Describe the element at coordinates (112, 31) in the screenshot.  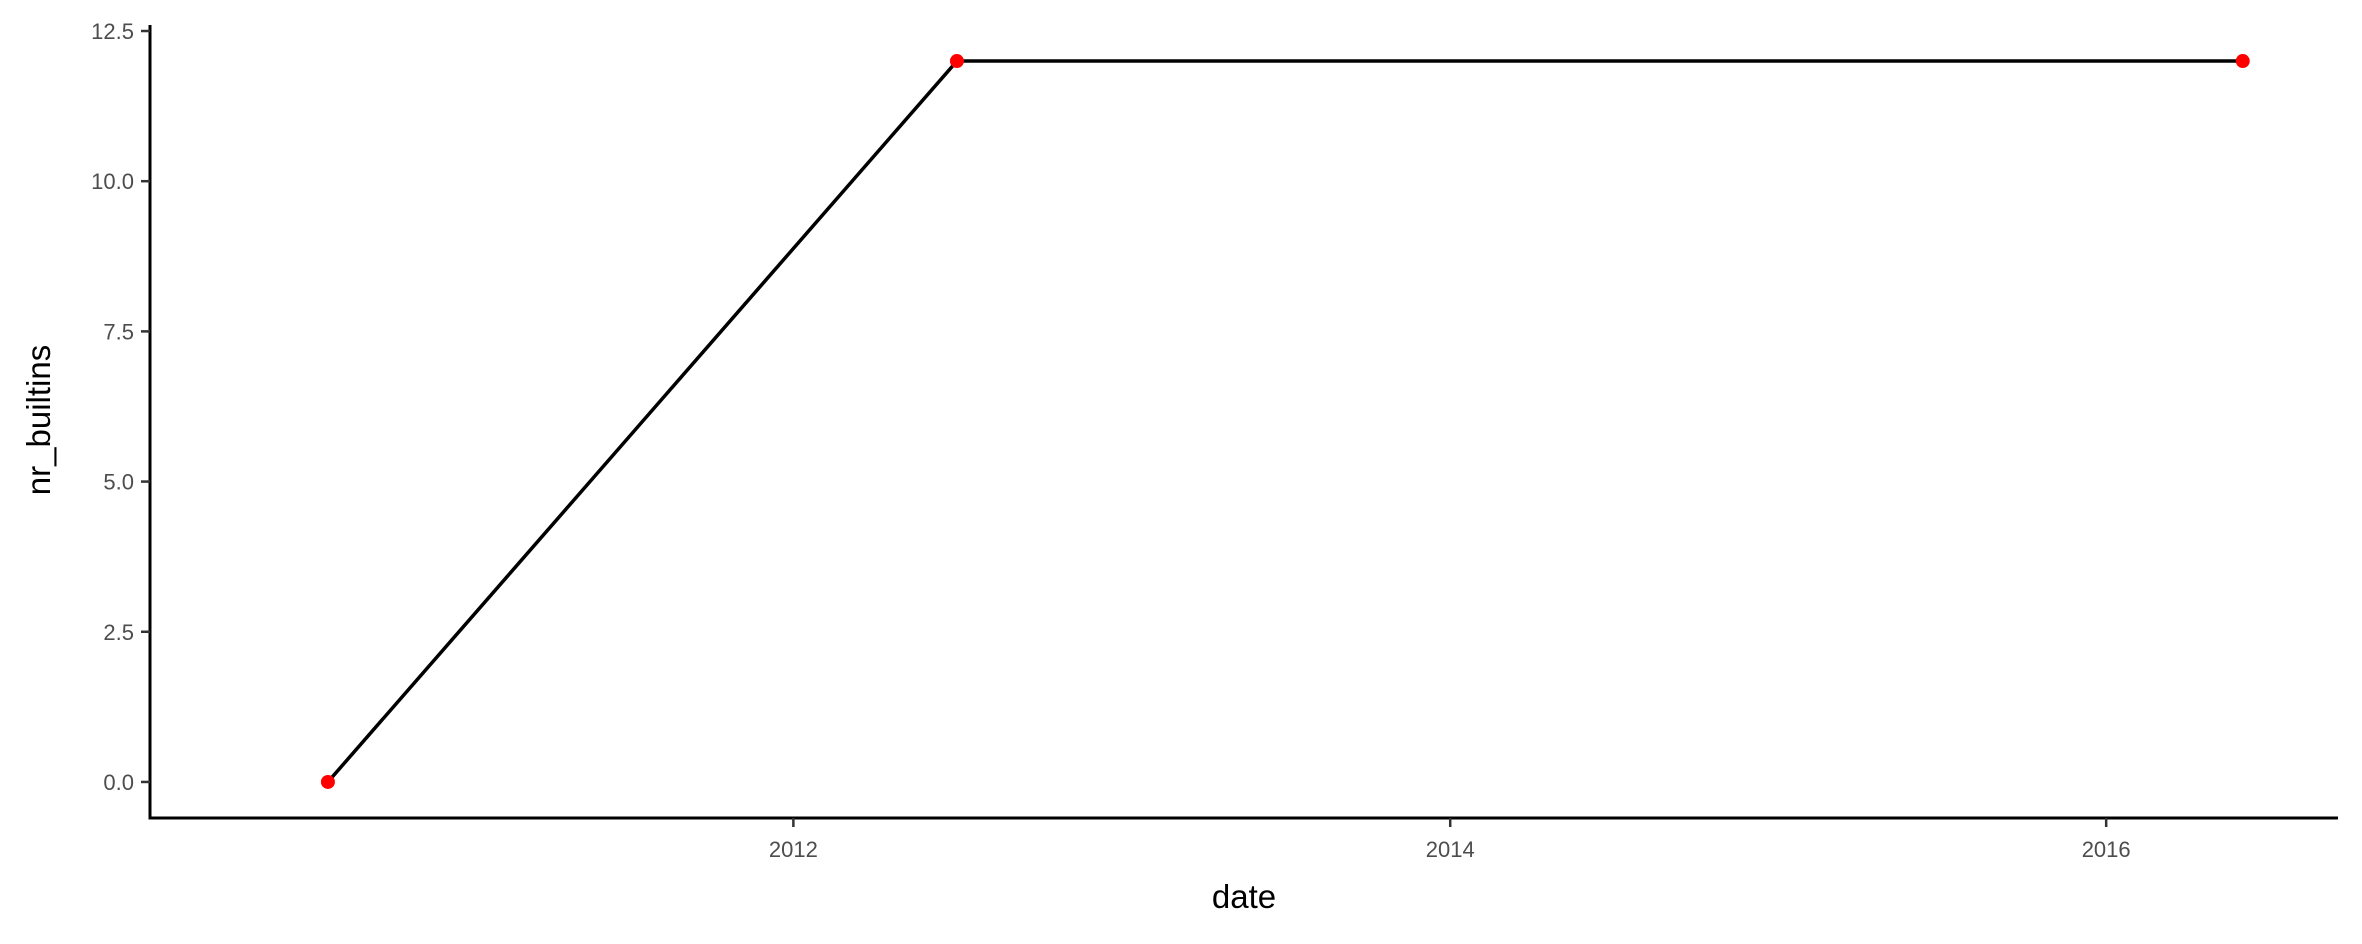
I see `y-tick-label: 12.5` at that location.